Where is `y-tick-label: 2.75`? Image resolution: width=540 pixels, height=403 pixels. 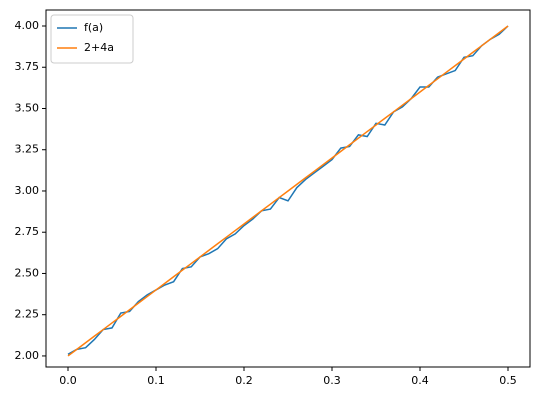 y-tick-label: 2.75 is located at coordinates (27, 231).